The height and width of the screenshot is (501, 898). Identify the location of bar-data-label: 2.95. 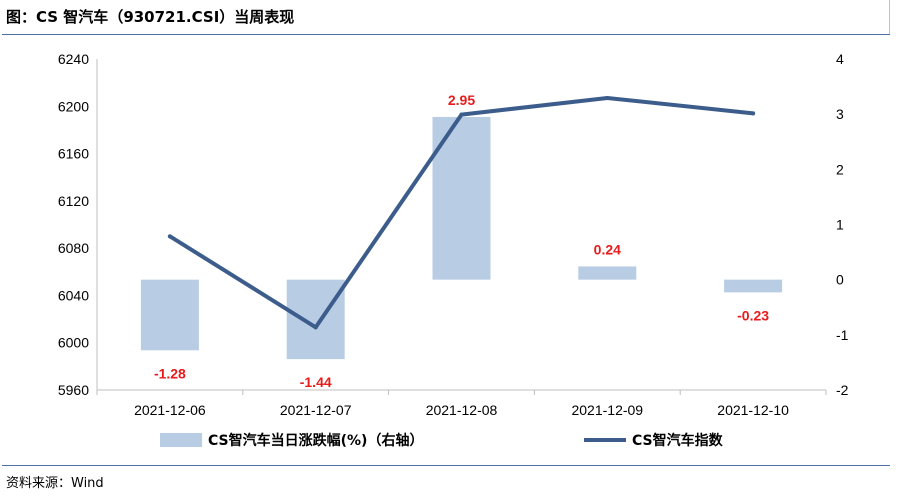
(461, 100).